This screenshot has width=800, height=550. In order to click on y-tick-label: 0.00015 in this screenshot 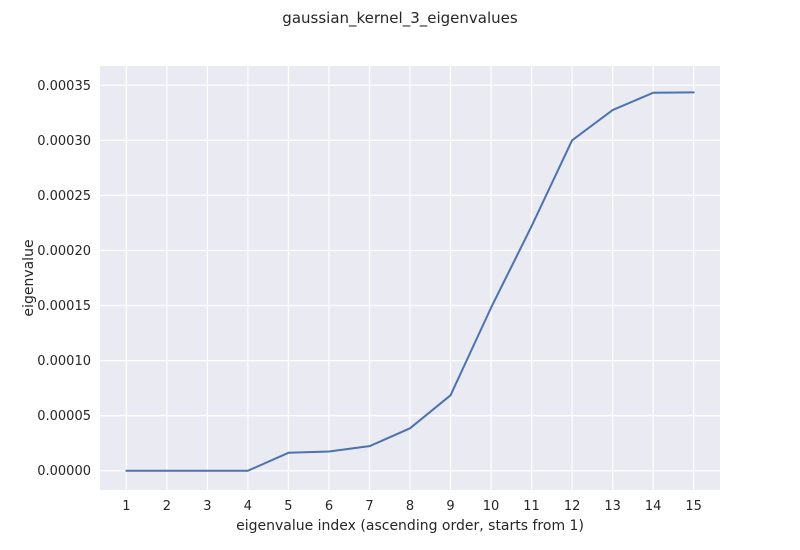, I will do `click(64, 306)`.